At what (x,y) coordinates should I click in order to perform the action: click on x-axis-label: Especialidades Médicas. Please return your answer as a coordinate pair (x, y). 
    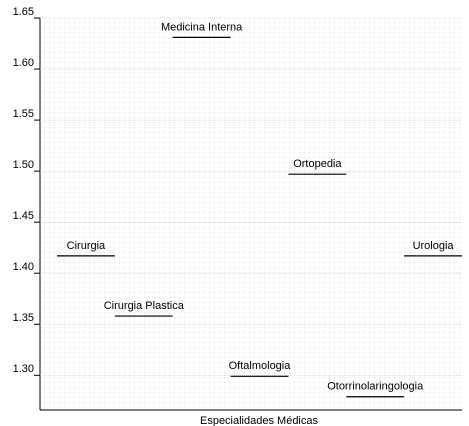
    Looking at the image, I should click on (259, 420).